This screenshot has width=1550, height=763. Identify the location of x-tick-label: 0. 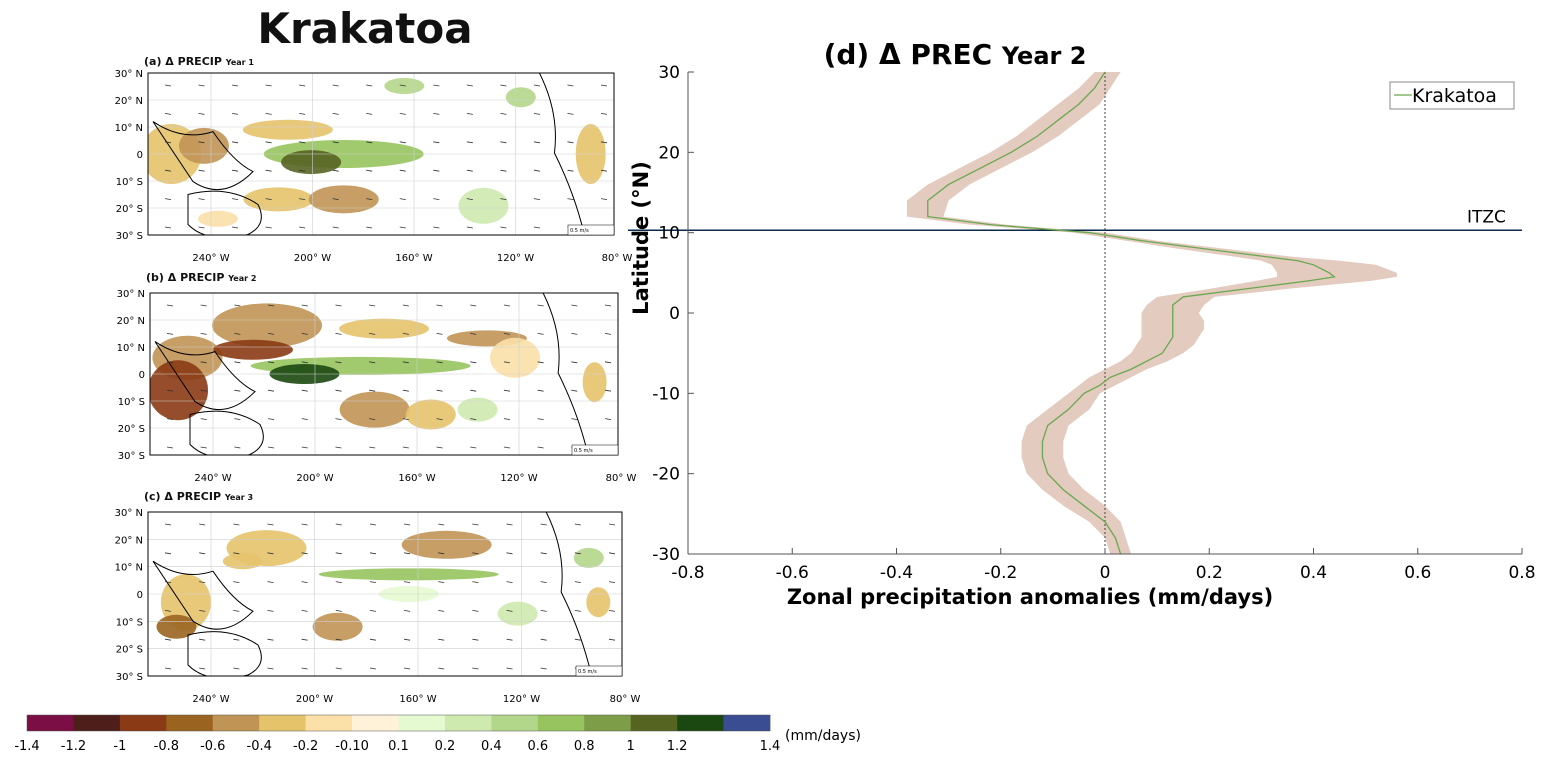
(1105, 573).